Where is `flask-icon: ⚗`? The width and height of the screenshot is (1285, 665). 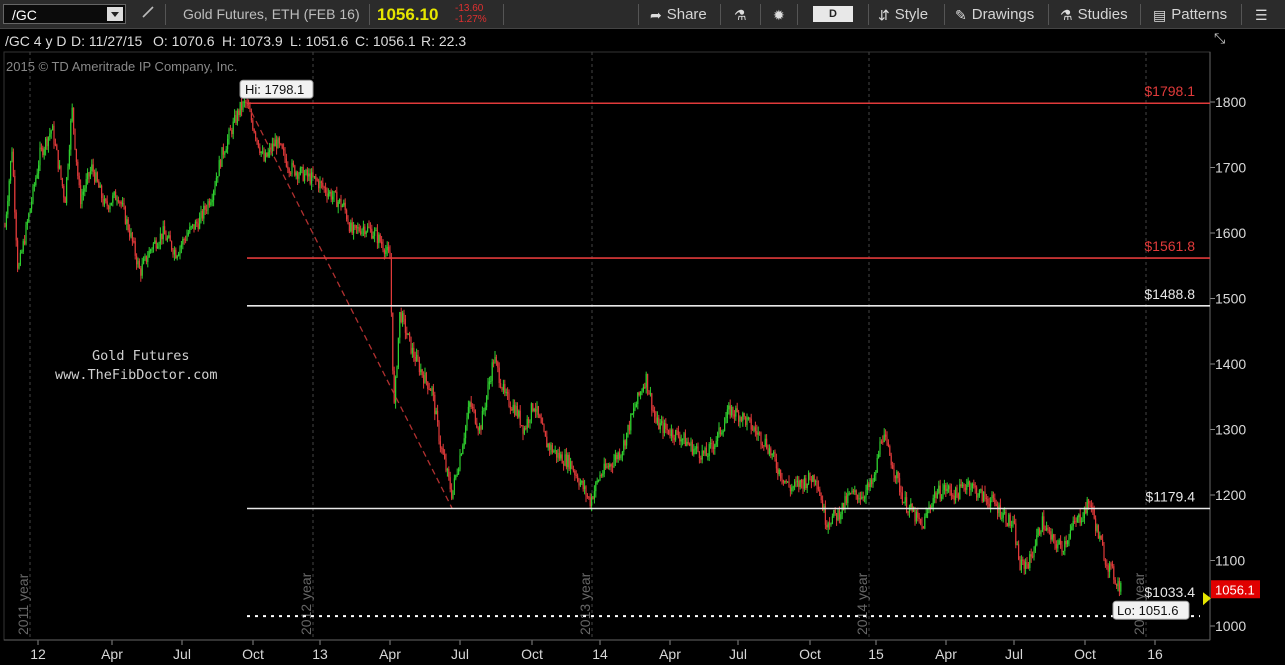 flask-icon: ⚗ is located at coordinates (740, 14).